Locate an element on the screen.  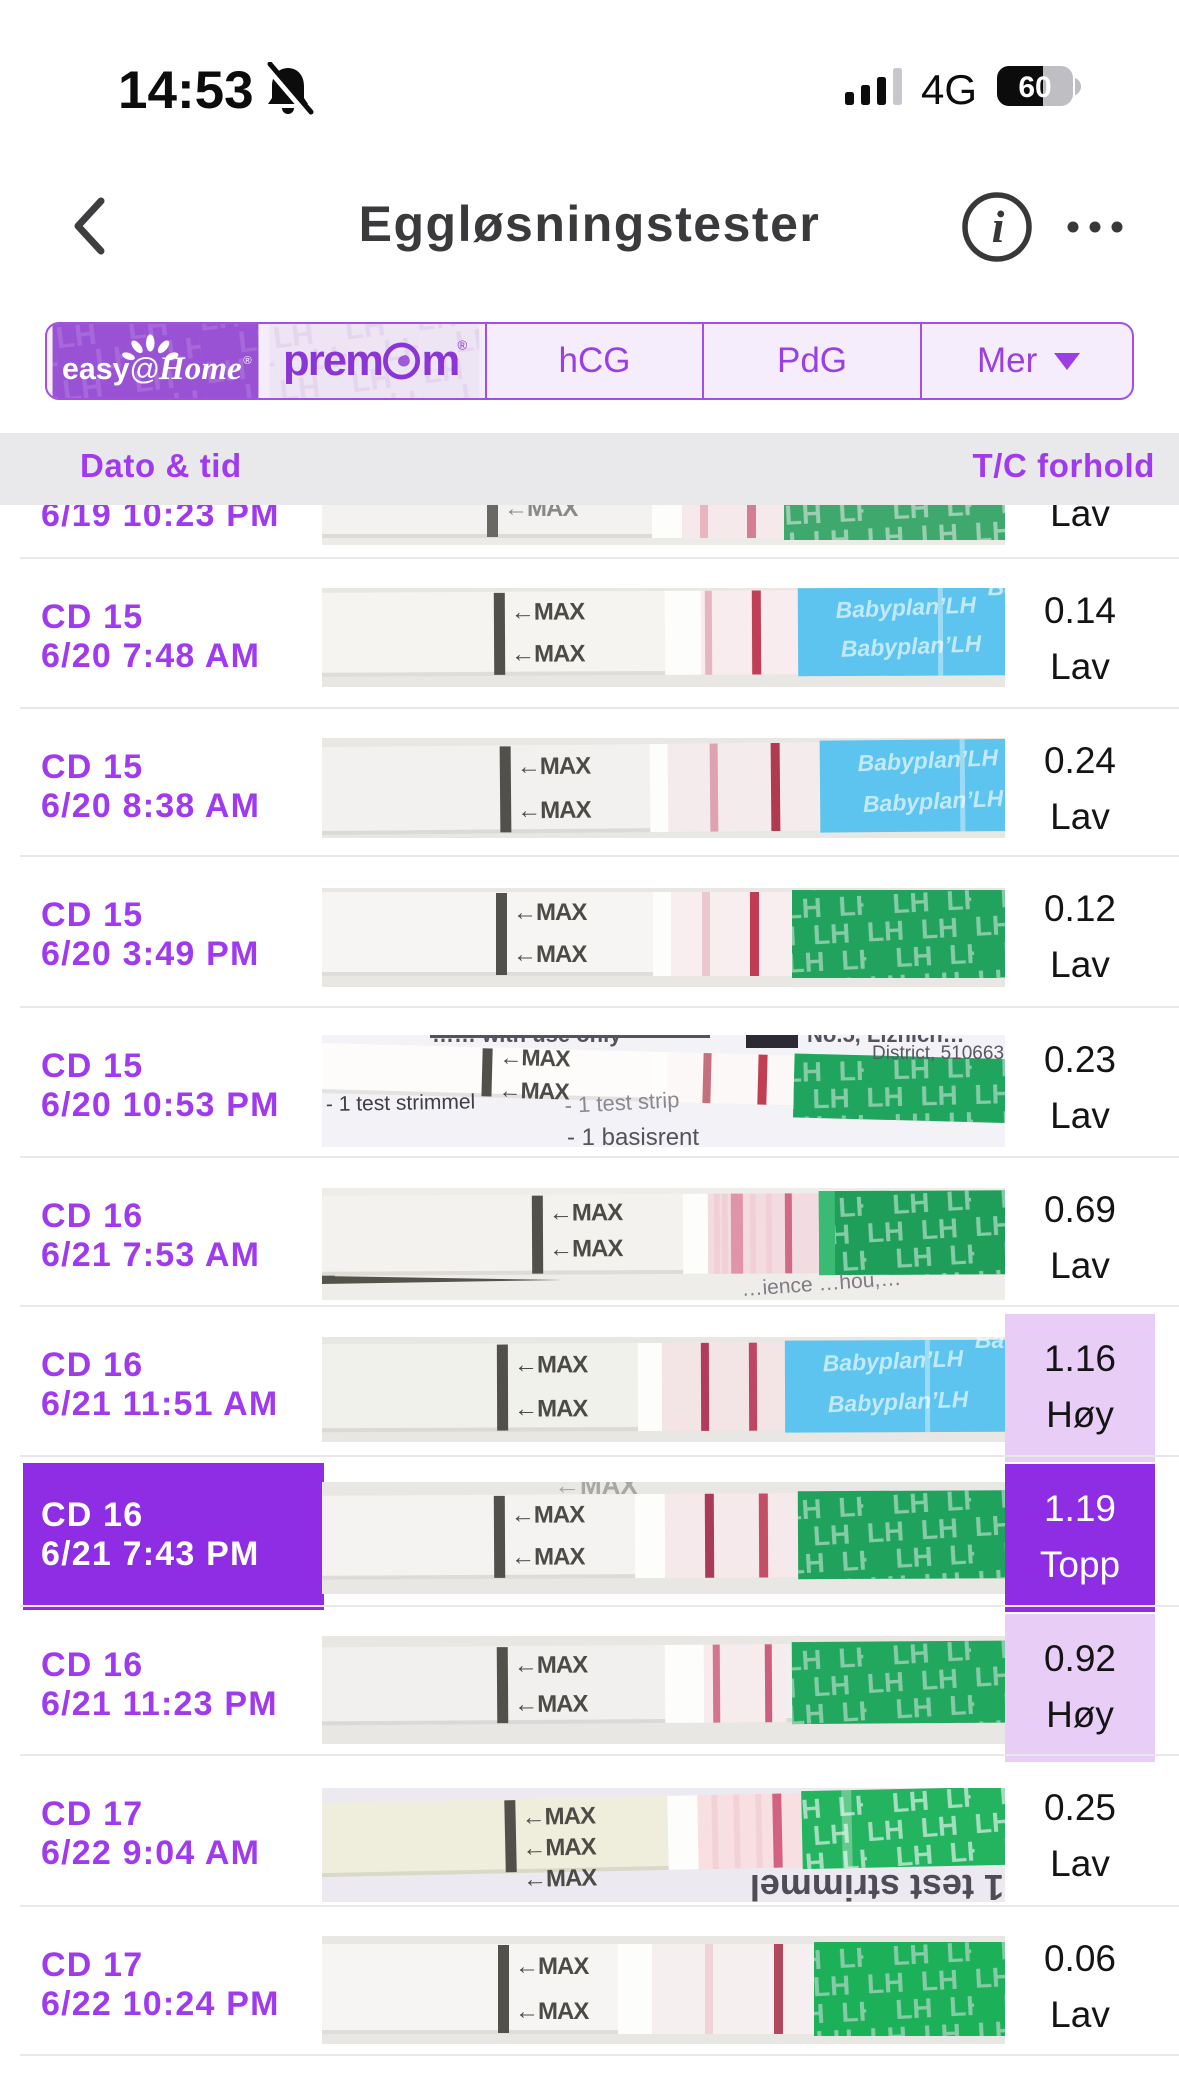
svg-text: 1 test strimmel is located at coordinates (877, 1884).